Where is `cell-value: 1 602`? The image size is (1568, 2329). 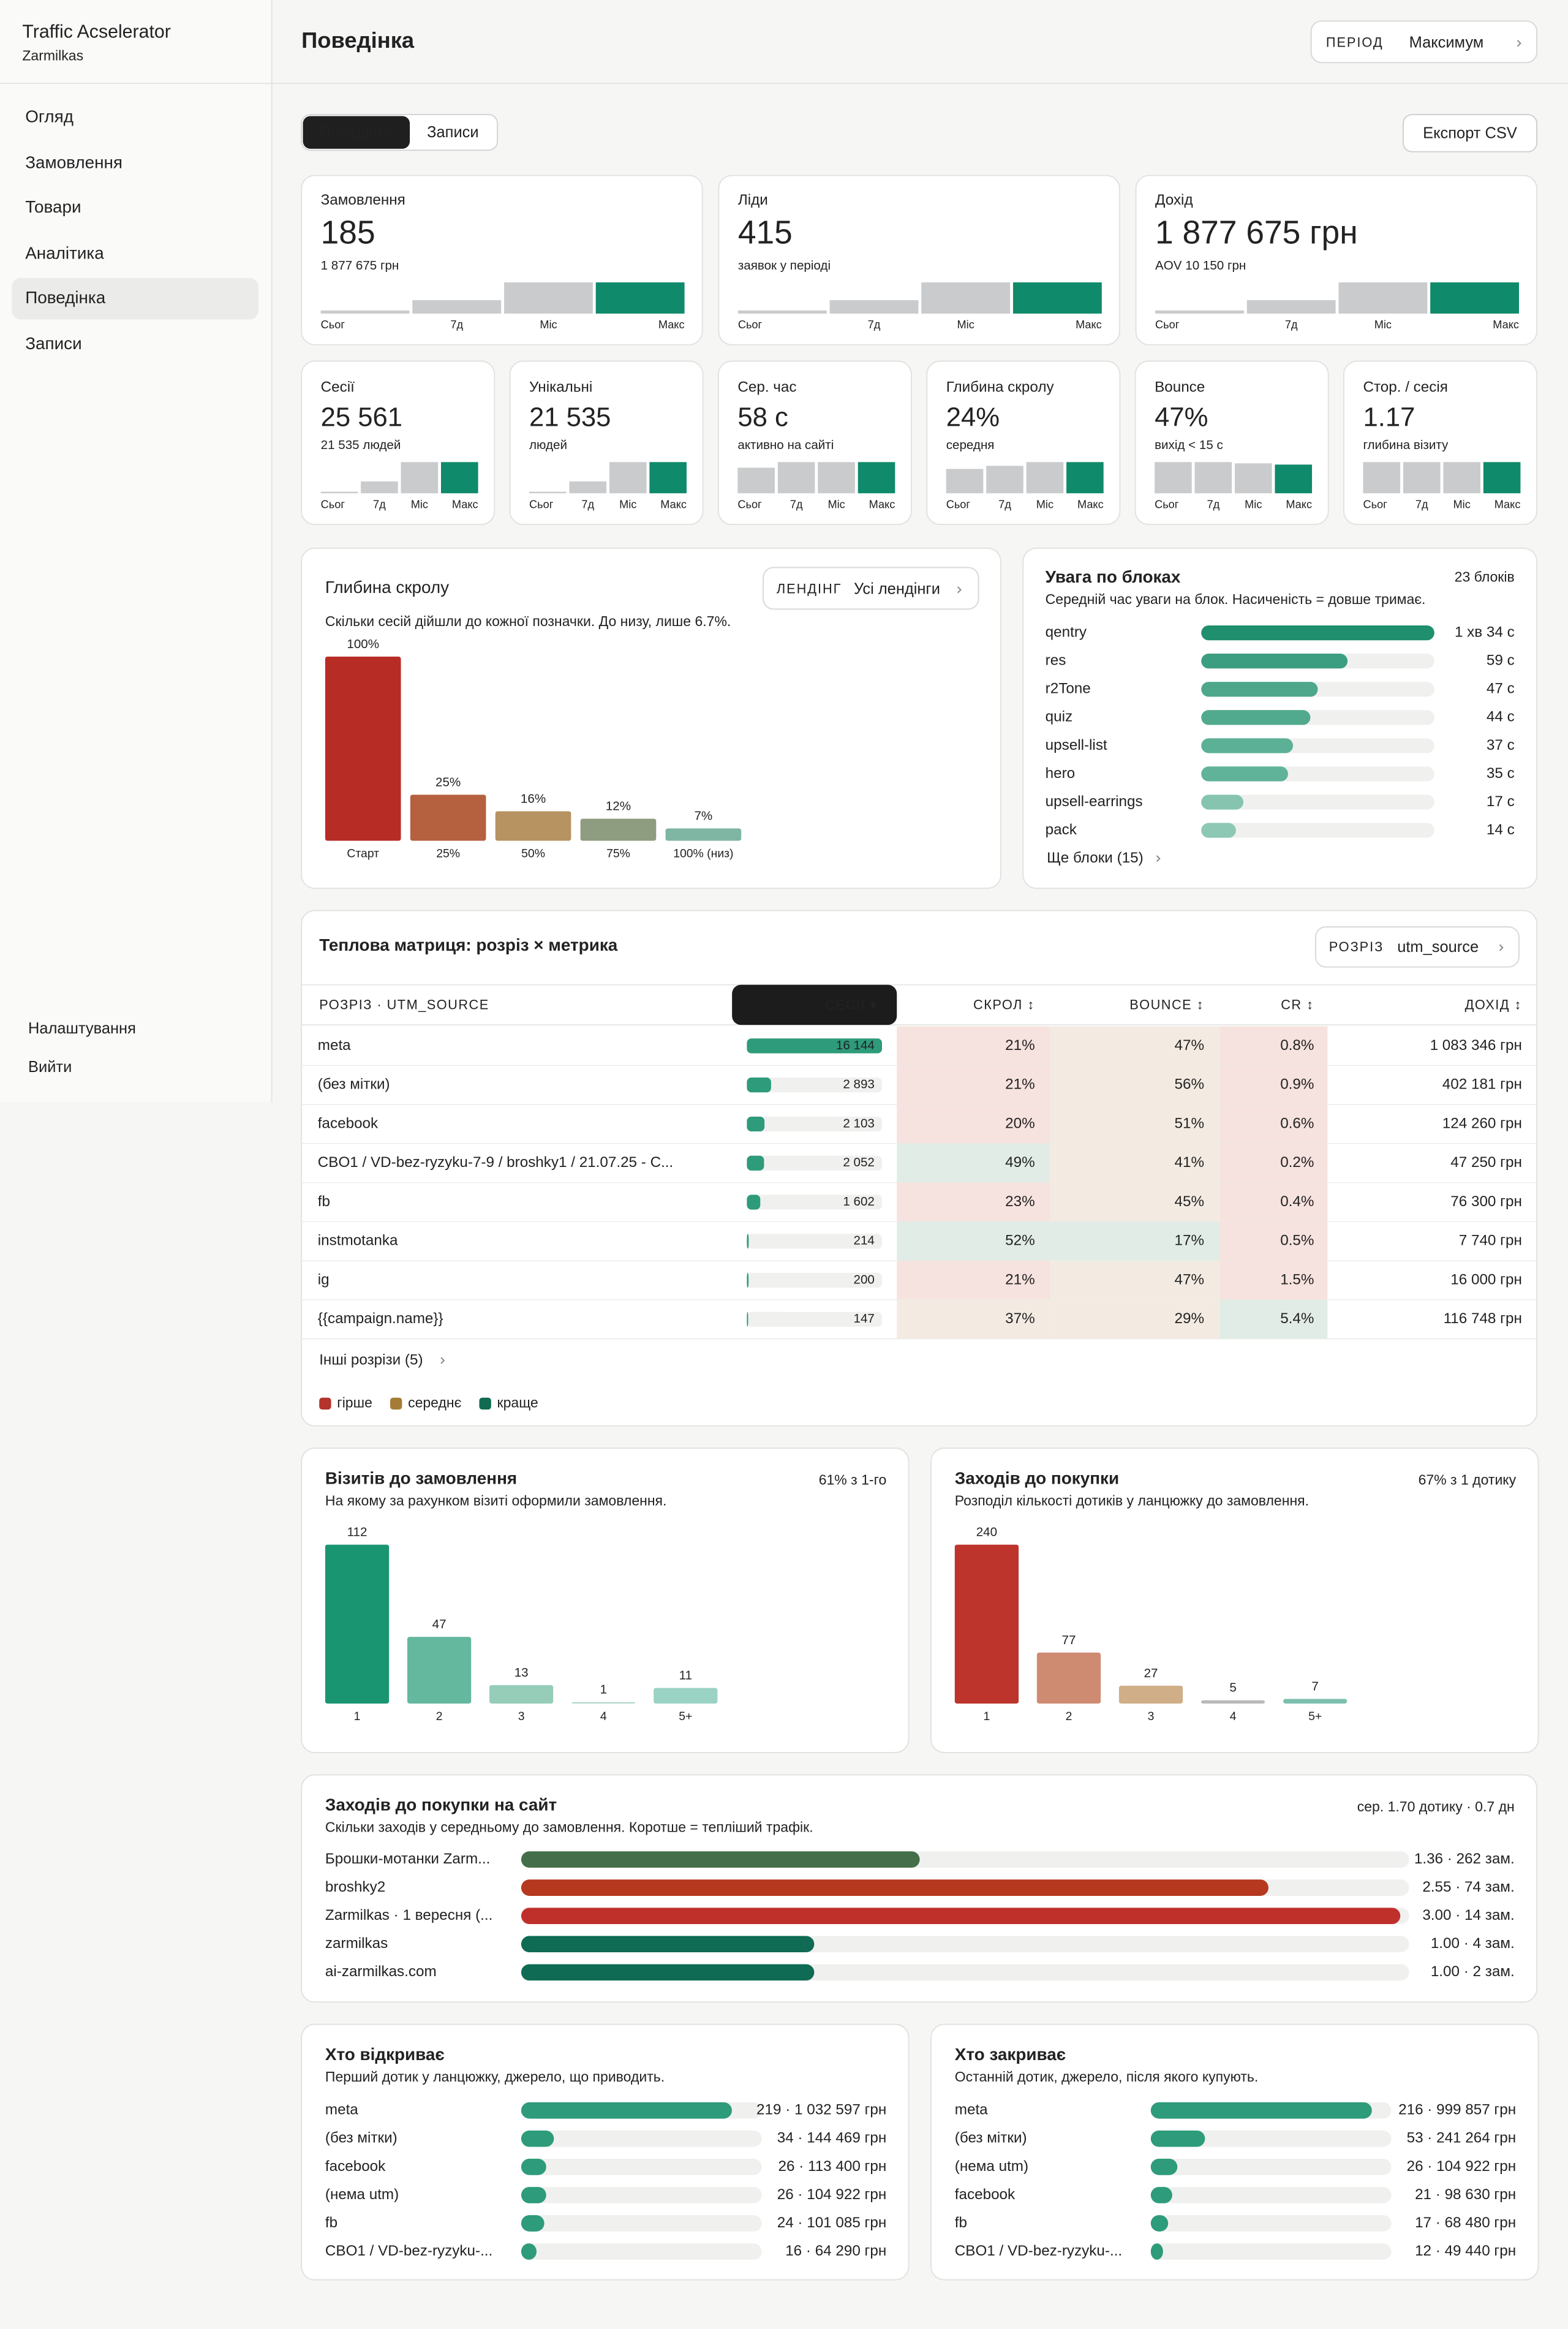
cell-value: 1 602 is located at coordinates (859, 1202).